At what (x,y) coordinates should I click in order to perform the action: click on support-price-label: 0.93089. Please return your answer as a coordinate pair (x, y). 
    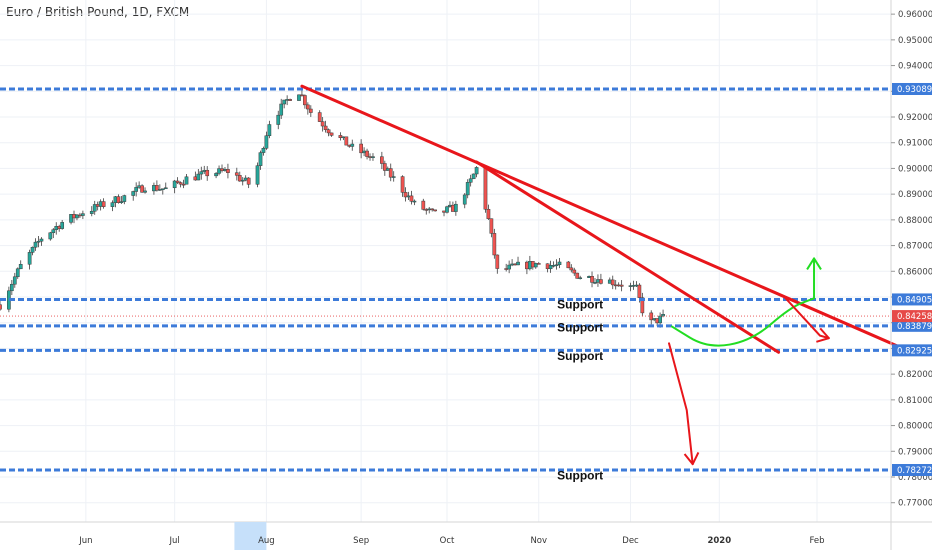
    Looking at the image, I should click on (914, 90).